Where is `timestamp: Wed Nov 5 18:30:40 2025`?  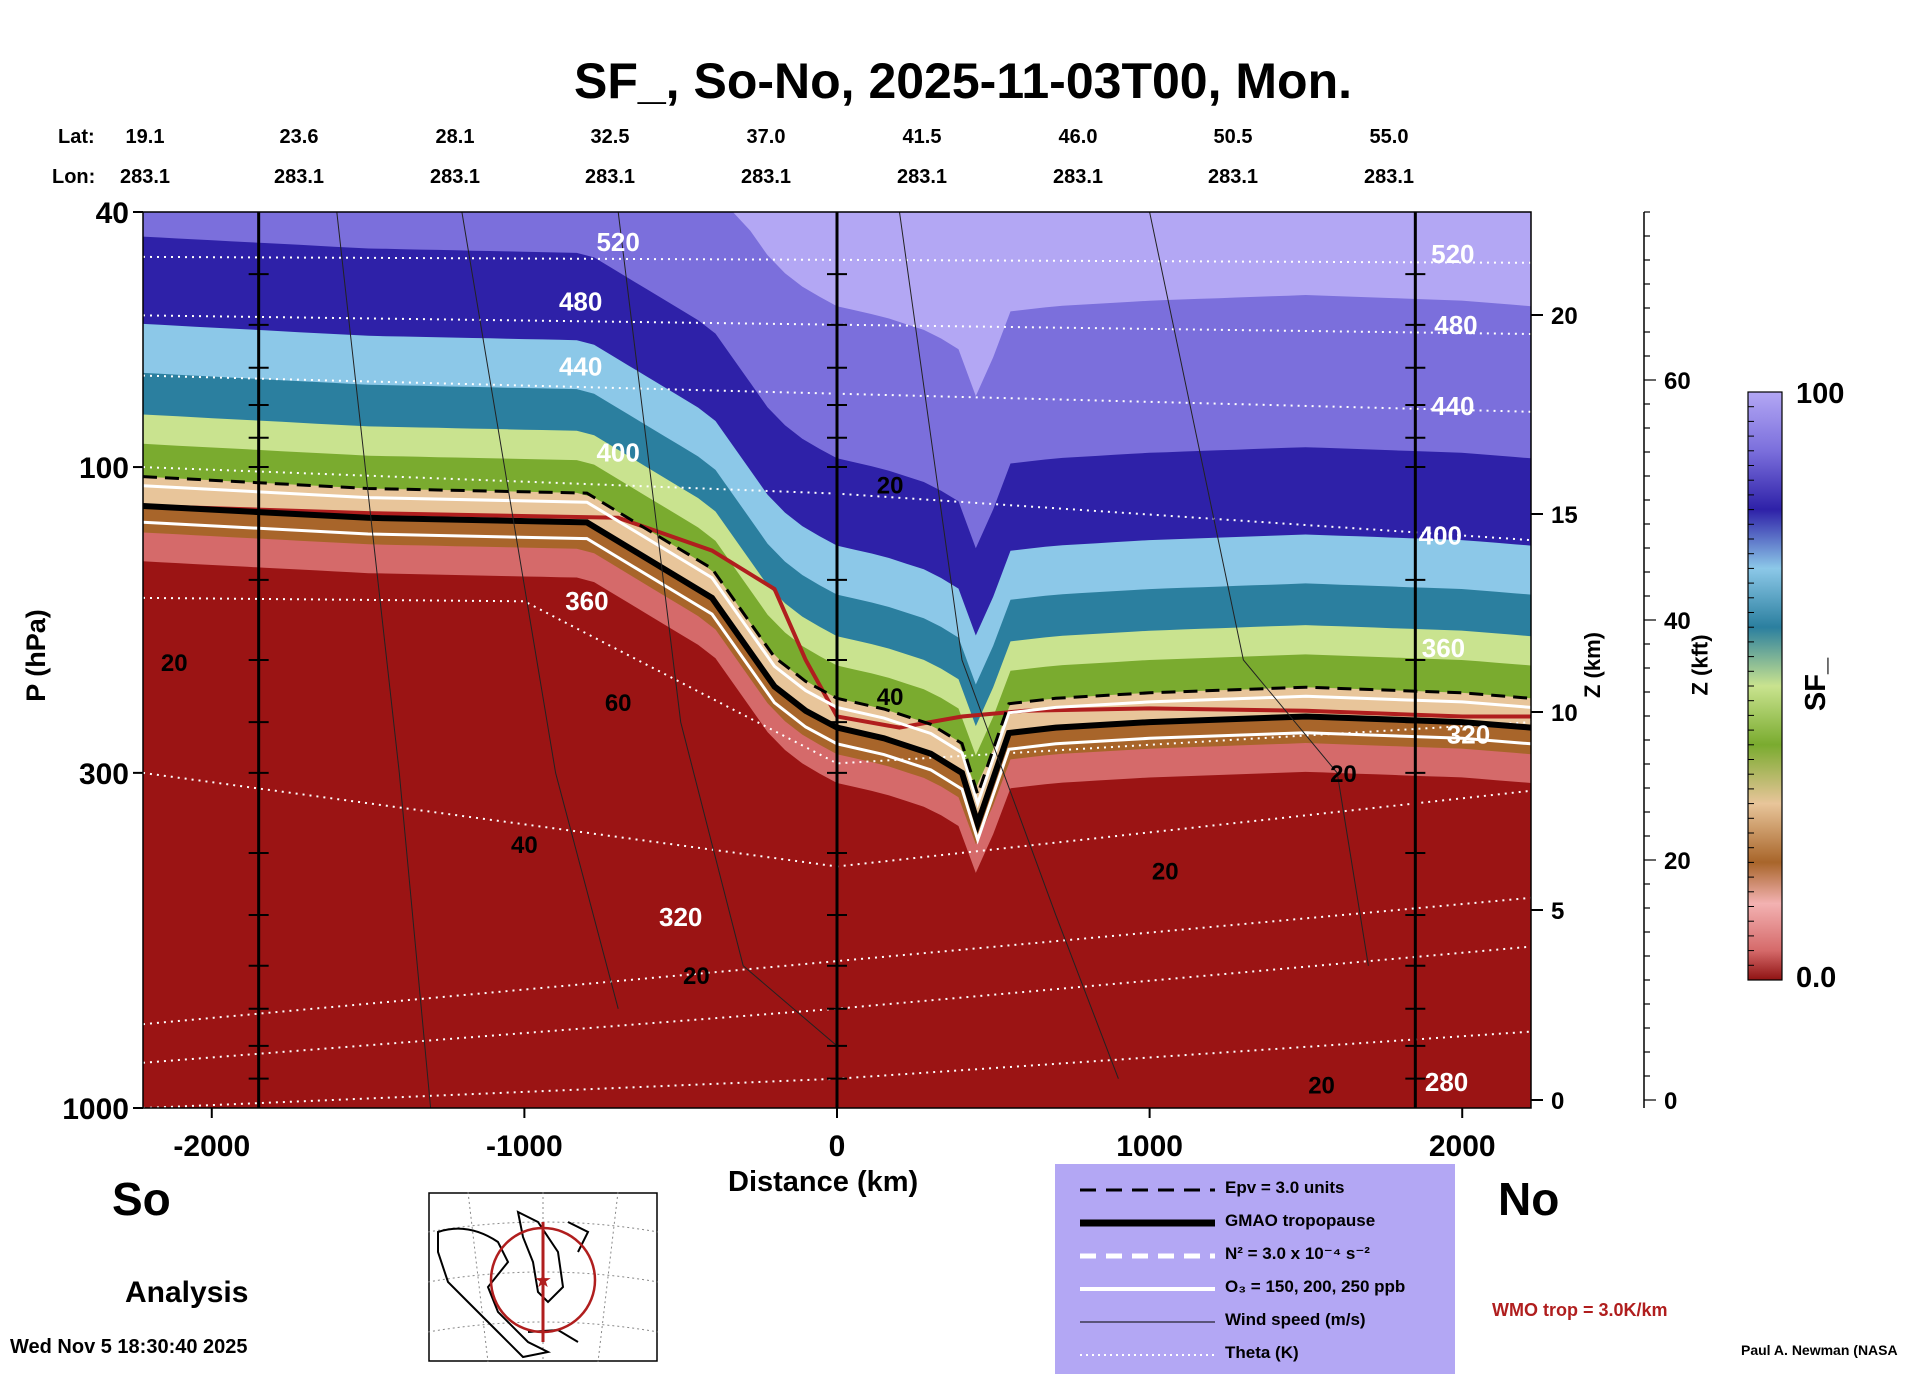
timestamp: Wed Nov 5 18:30:40 2025 is located at coordinates (129, 1347).